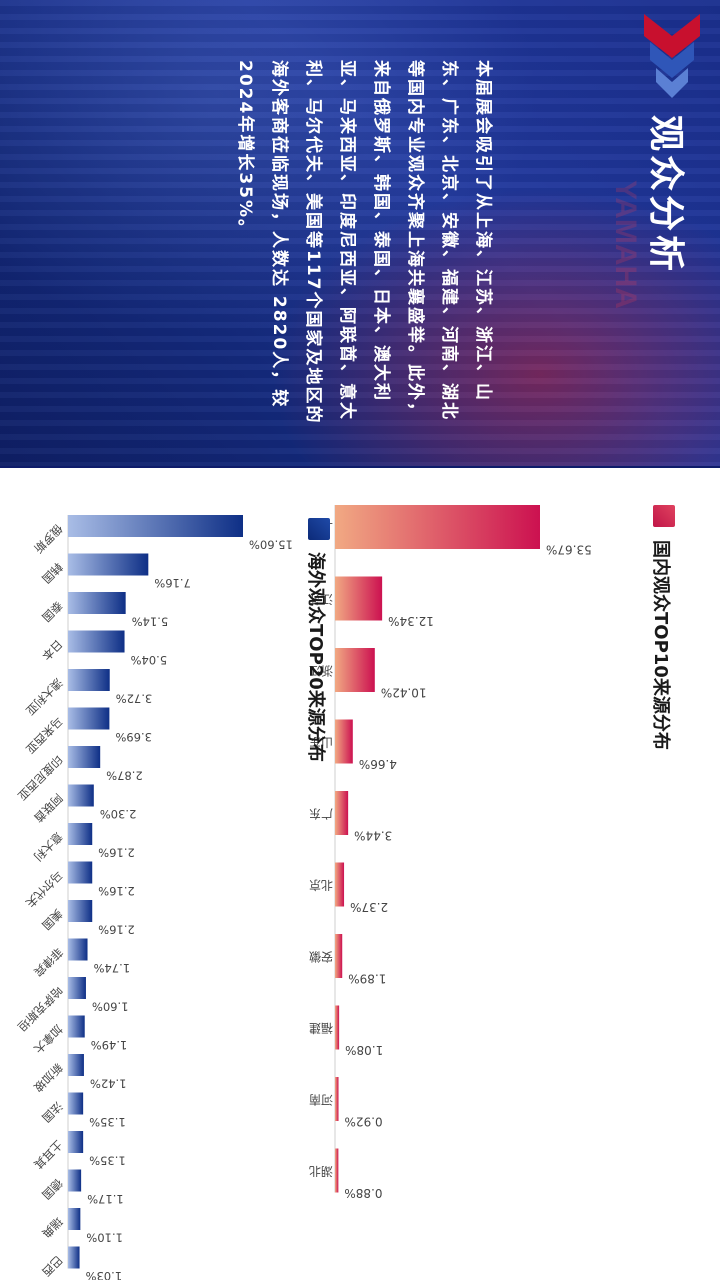 The width and height of the screenshot is (720, 1280). Describe the element at coordinates (271, 545) in the screenshot. I see `overseas-value-label: 15.60%` at that location.